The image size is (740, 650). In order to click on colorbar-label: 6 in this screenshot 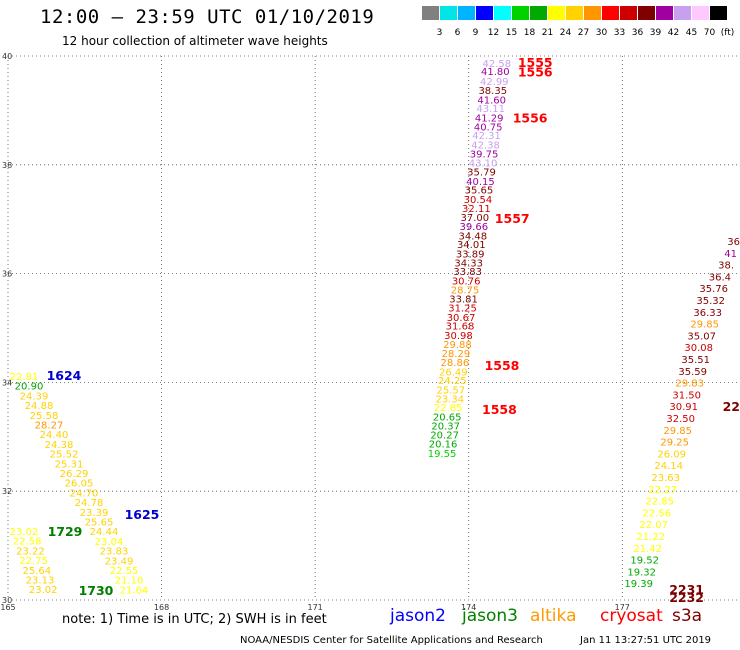, I will do `click(457, 33)`.